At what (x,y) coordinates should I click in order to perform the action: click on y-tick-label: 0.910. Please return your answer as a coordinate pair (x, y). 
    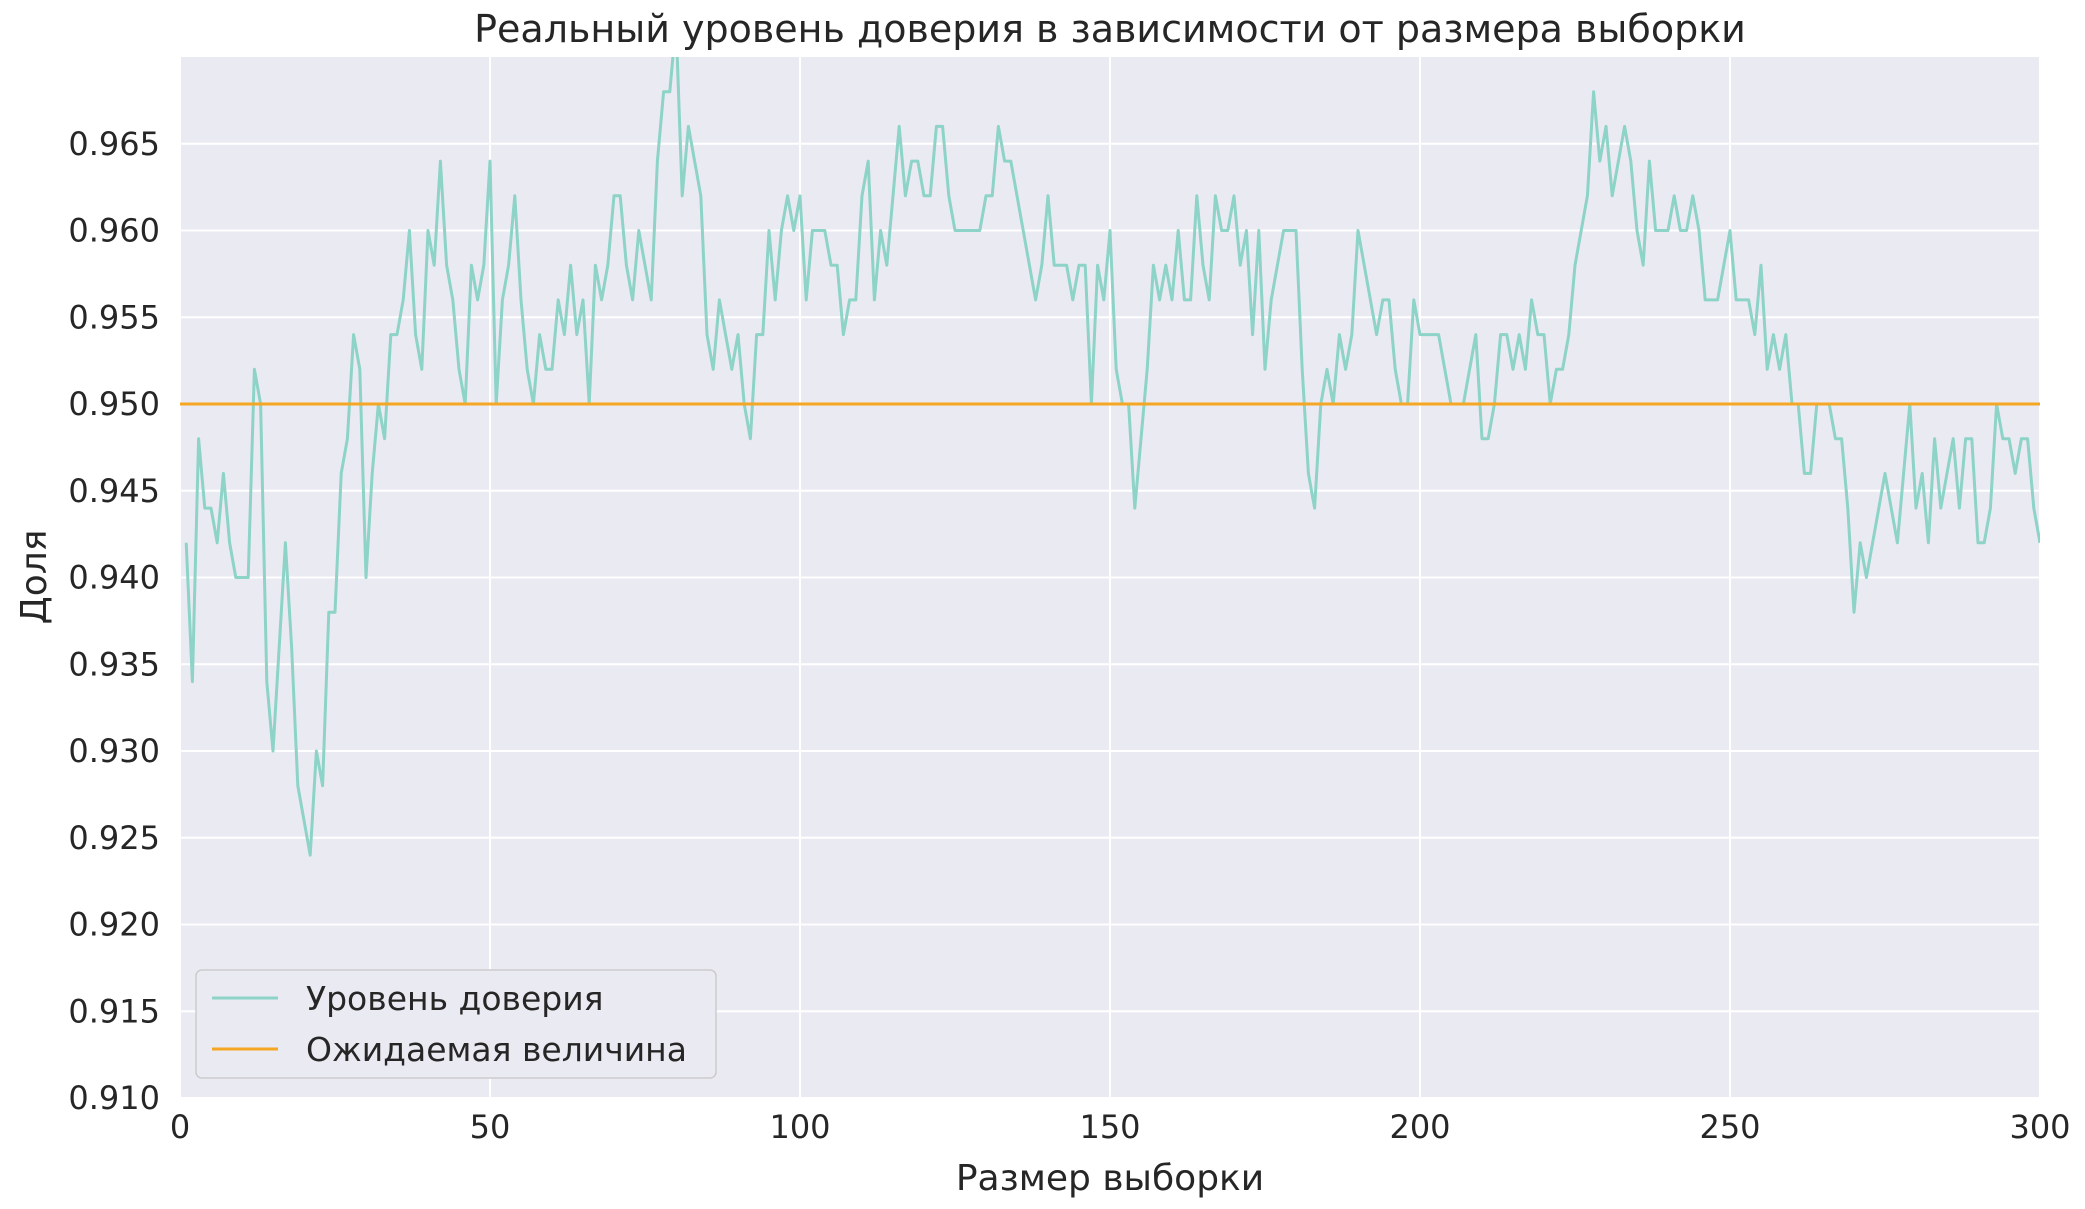
    Looking at the image, I should click on (114, 1098).